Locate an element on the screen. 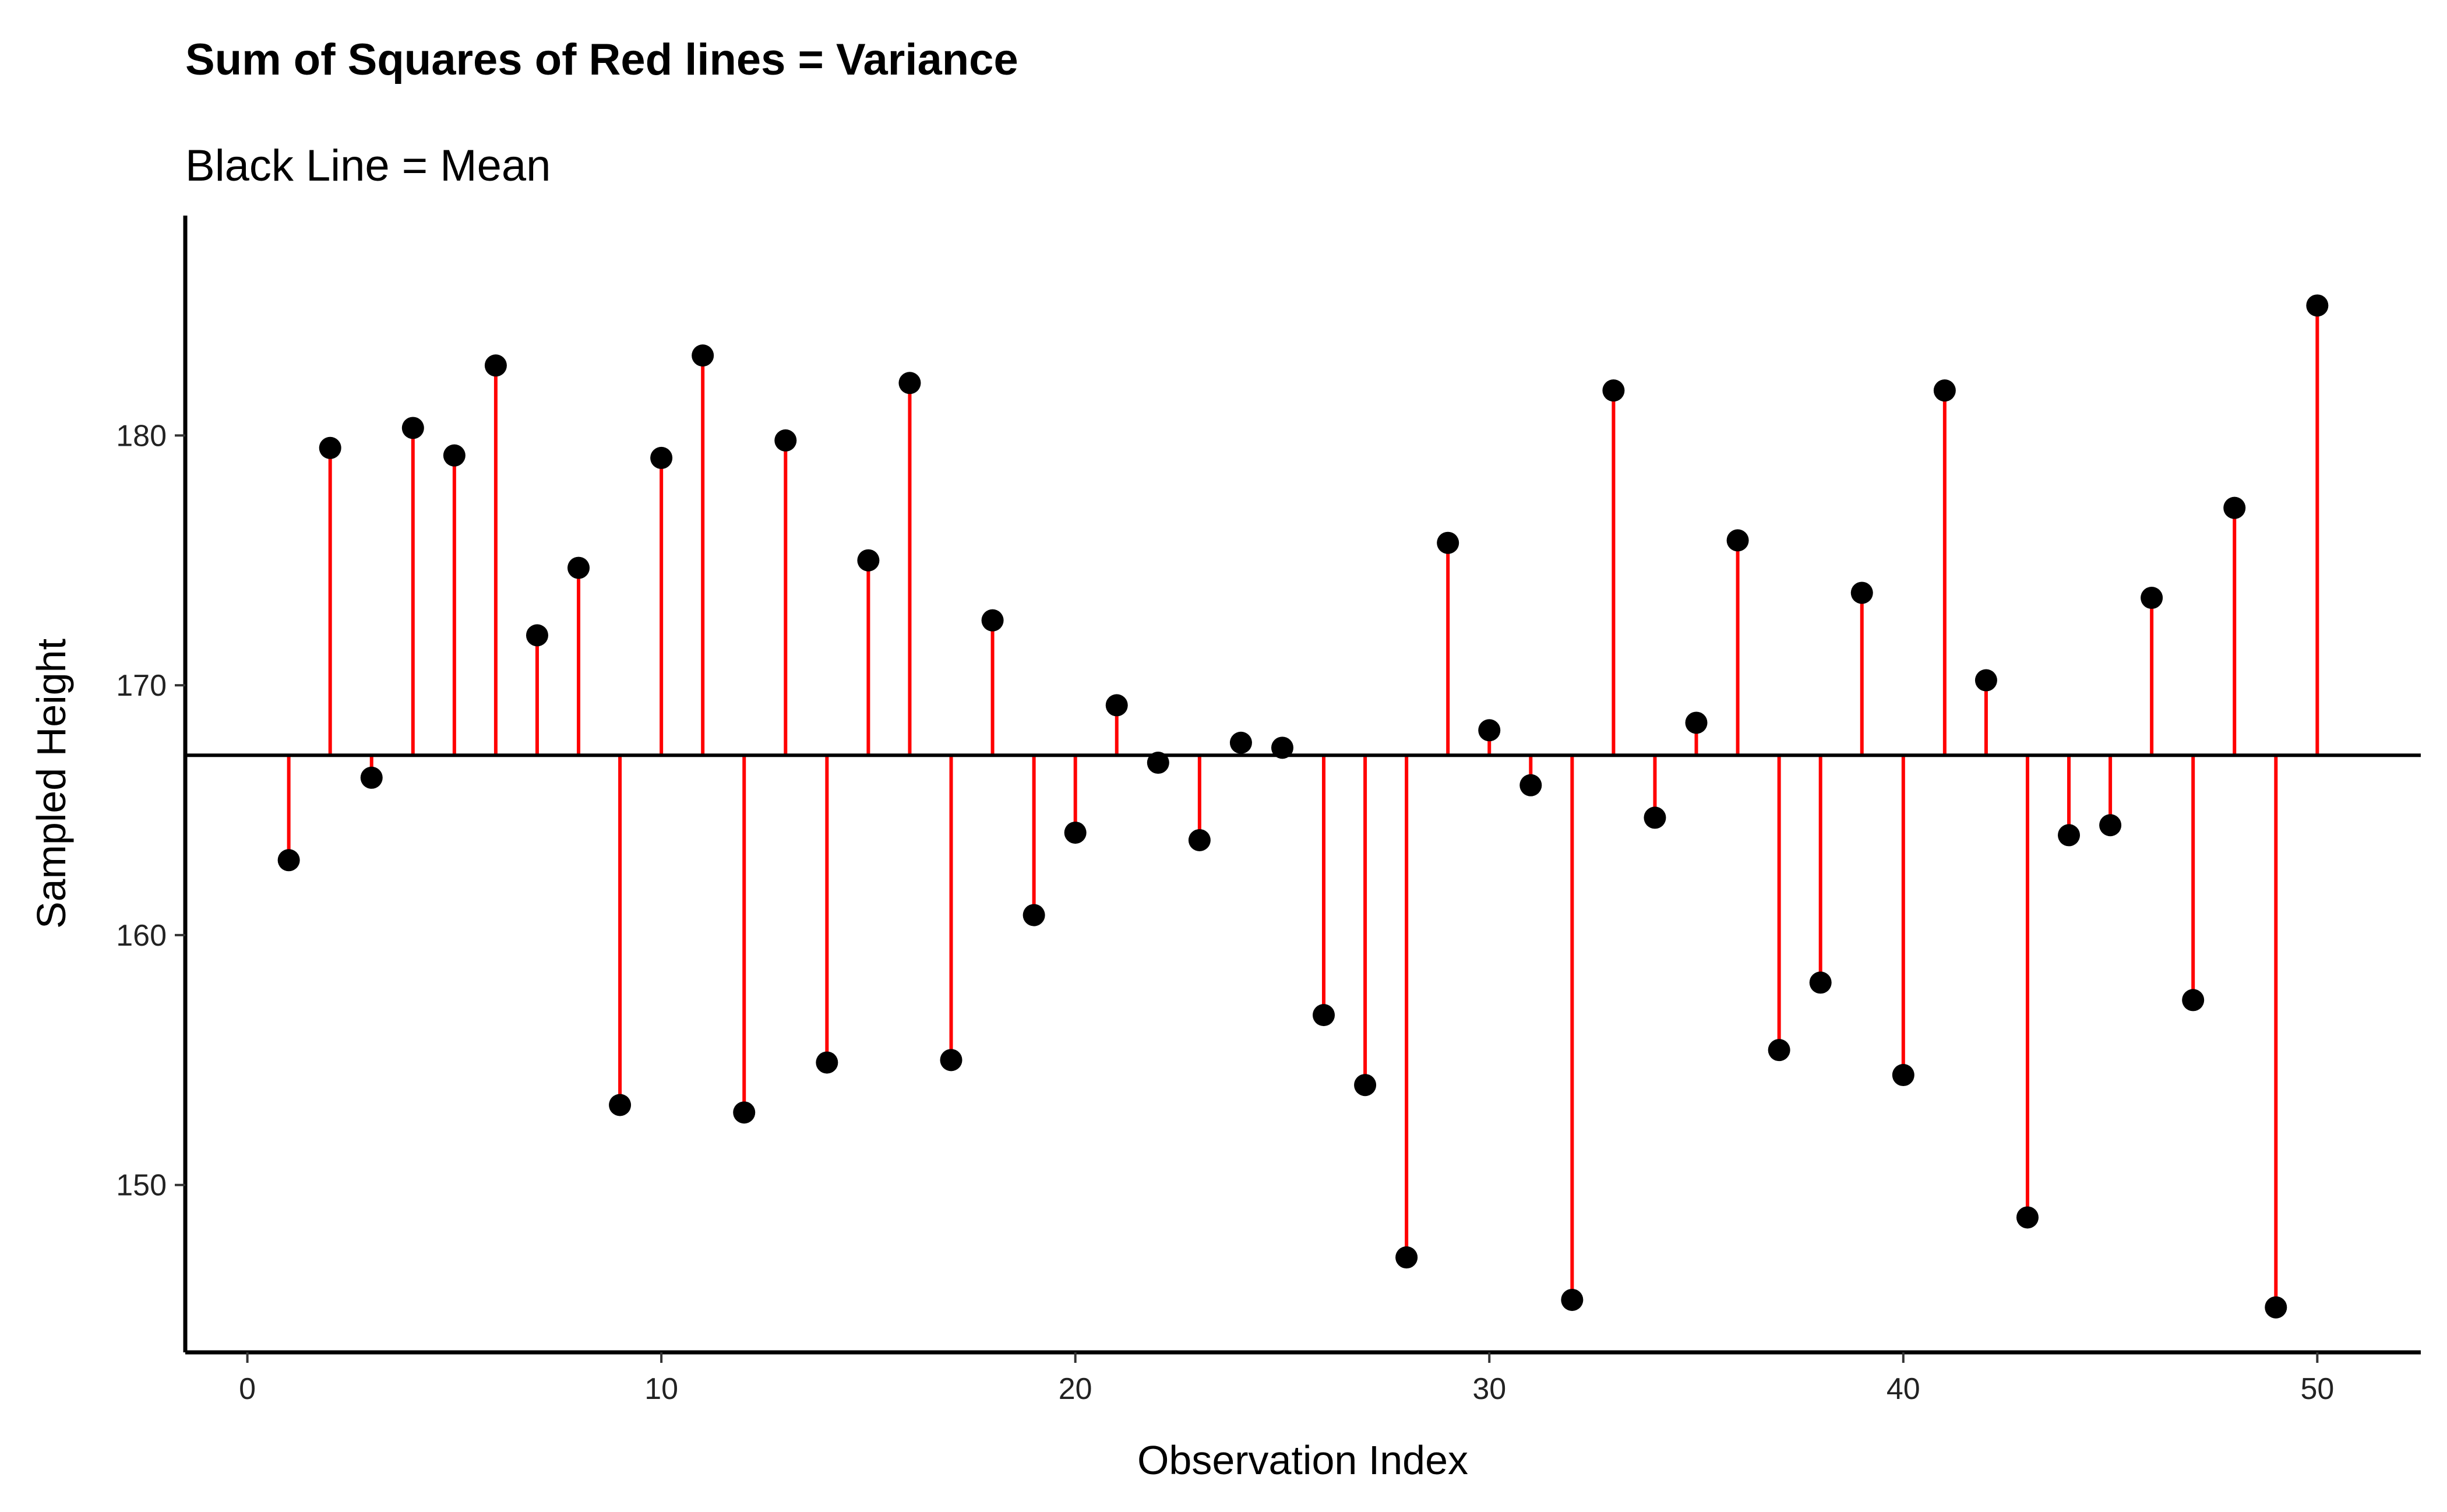 This screenshot has height=1512, width=2447. x-axis-ticks: 0 10 20 30 40 50 is located at coordinates (1286, 1379).